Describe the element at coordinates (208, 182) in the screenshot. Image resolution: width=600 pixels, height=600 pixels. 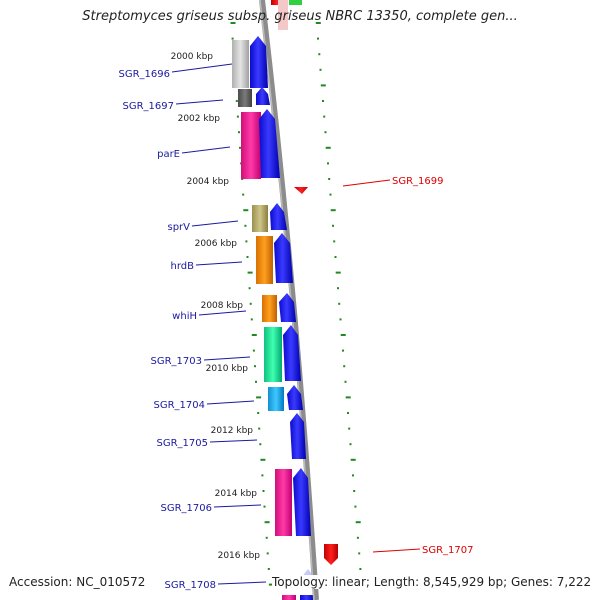
I see `tick-2004: 2004 kbp` at that location.